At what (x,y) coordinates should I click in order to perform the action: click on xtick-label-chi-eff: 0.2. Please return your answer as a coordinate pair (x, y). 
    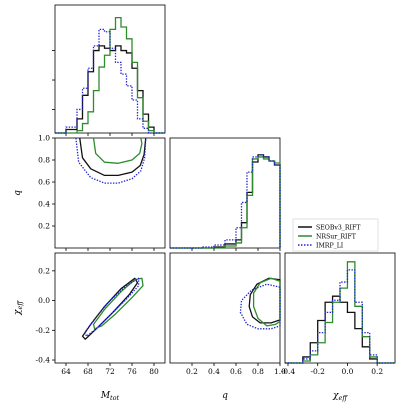
    Looking at the image, I should click on (377, 371).